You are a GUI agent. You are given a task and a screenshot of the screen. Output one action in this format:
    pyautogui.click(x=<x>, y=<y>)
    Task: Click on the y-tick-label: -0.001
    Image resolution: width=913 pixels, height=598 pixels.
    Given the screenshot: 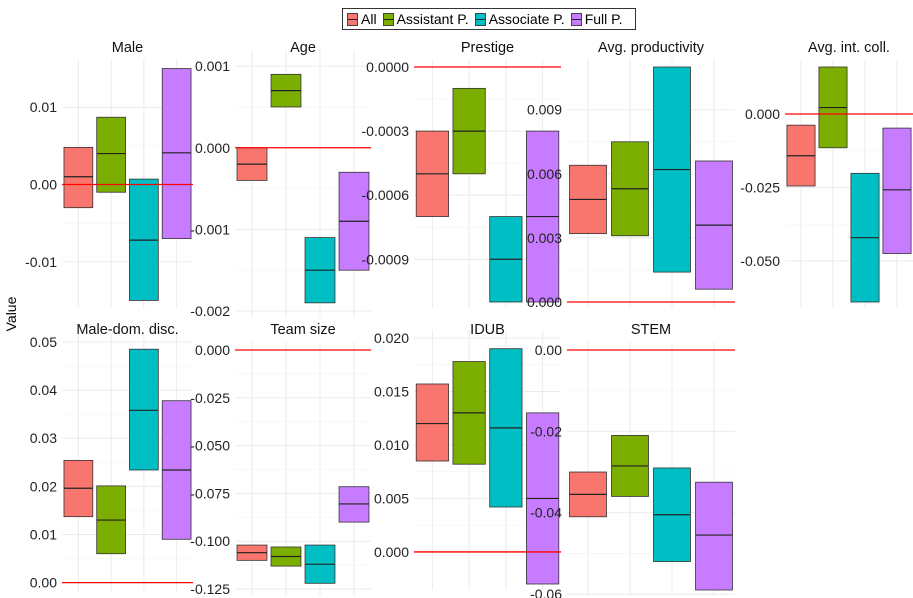 What is the action you would take?
    pyautogui.click(x=210, y=229)
    